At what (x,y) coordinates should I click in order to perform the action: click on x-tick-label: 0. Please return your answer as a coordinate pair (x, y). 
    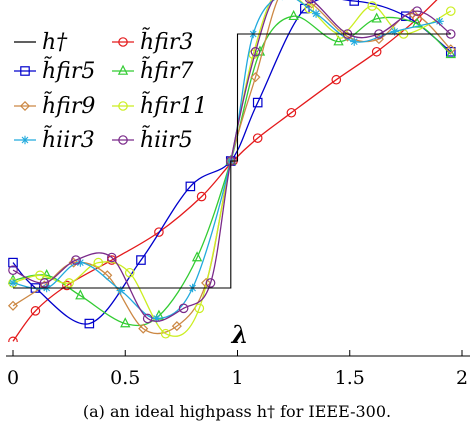
    Looking at the image, I should click on (13, 378).